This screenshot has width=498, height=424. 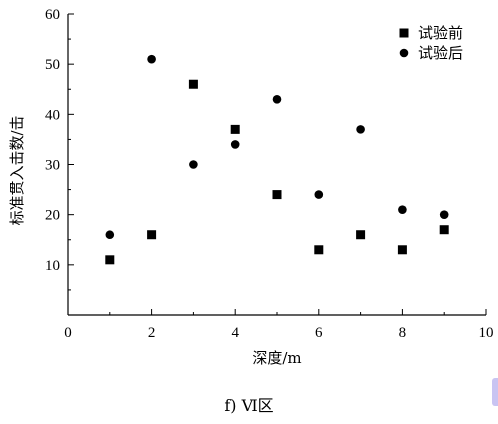 I want to click on x-tick-label: 2, so click(x=152, y=333).